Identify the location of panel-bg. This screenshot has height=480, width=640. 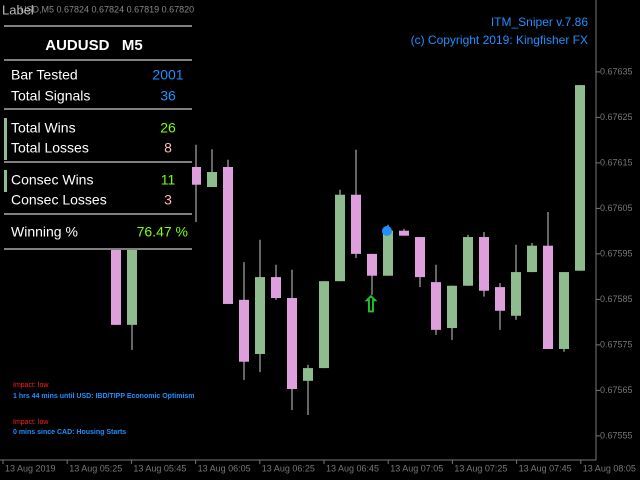
(96, 138).